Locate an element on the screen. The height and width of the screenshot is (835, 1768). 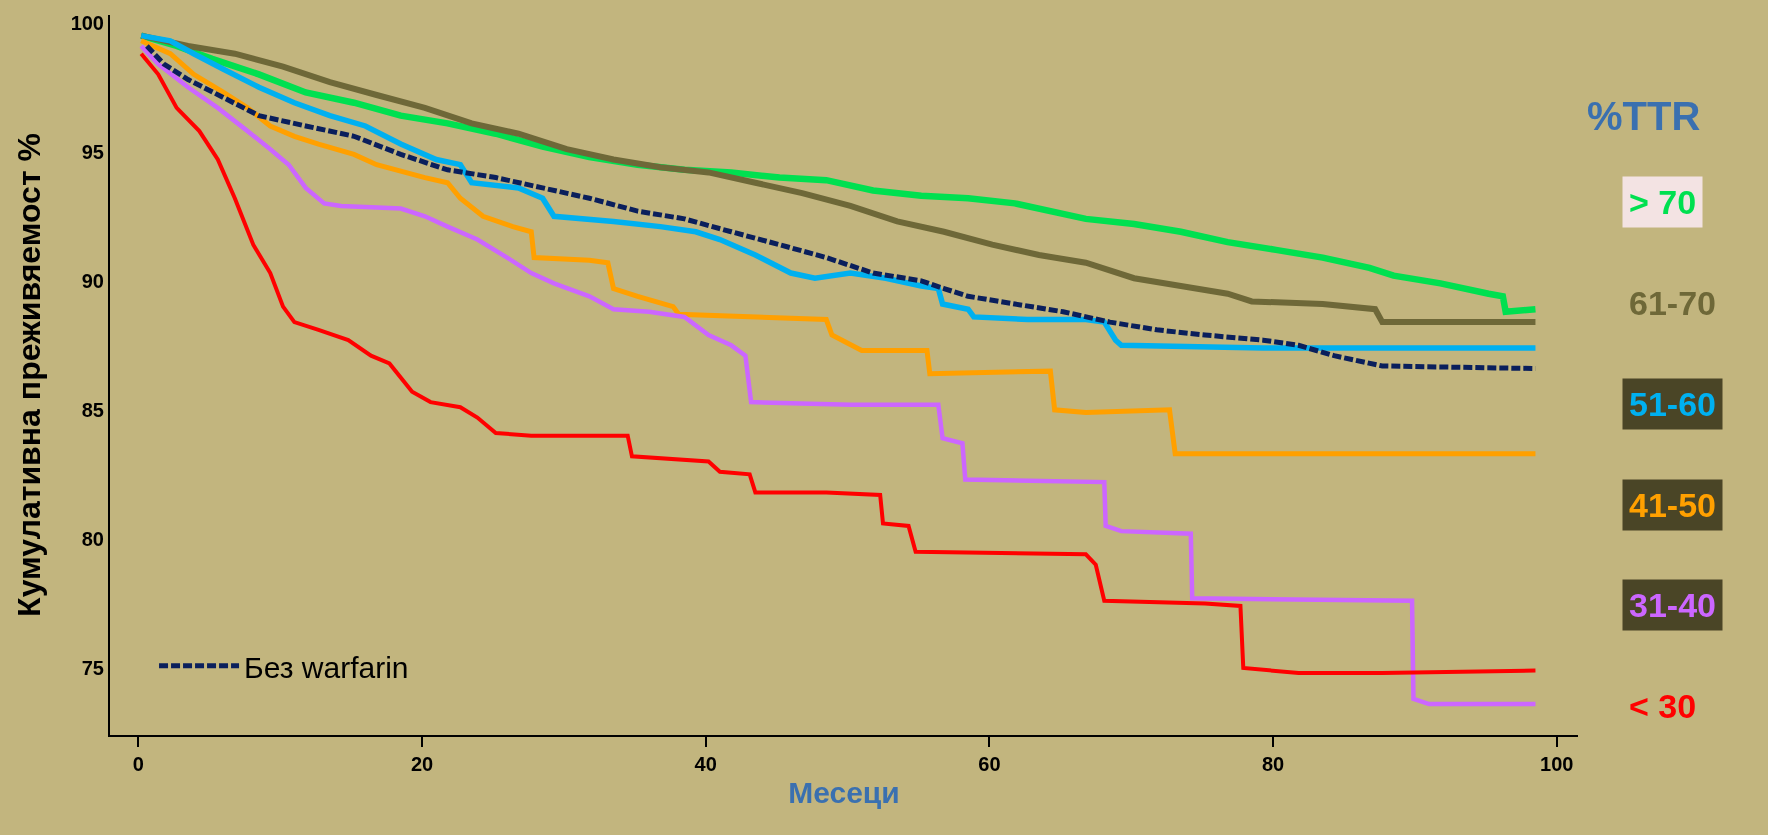
y-tick-label: 90 is located at coordinates (92, 280).